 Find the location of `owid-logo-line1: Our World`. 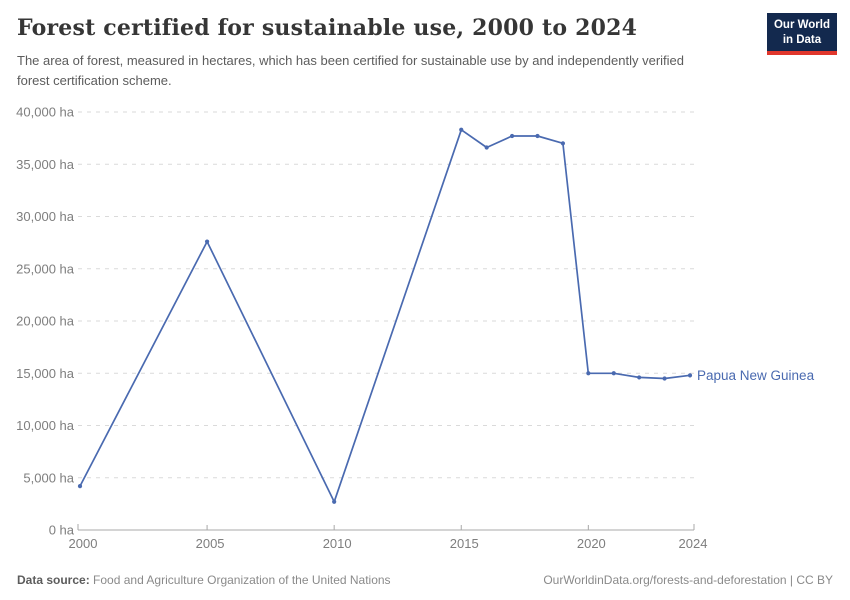

owid-logo-line1: Our World is located at coordinates (801, 25).